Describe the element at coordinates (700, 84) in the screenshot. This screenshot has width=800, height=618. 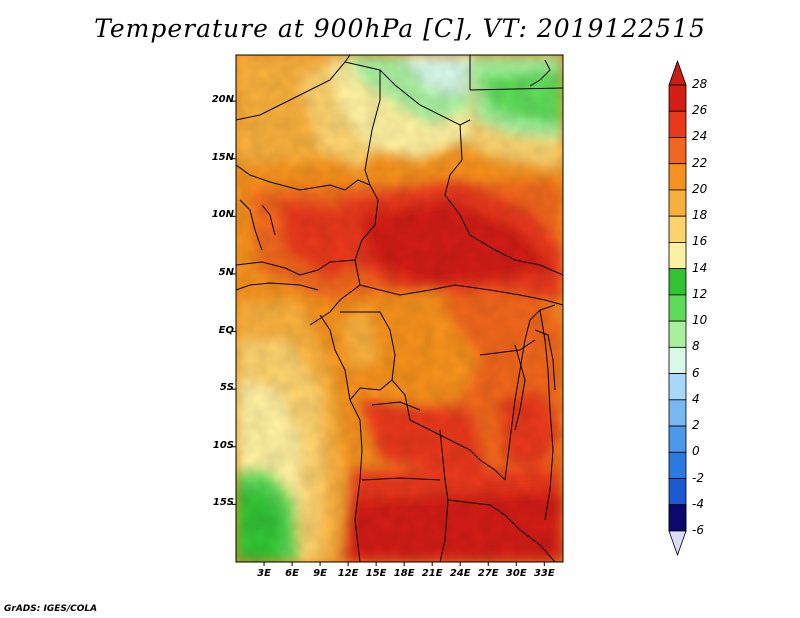
I see `colorbar-level-label: 28` at that location.